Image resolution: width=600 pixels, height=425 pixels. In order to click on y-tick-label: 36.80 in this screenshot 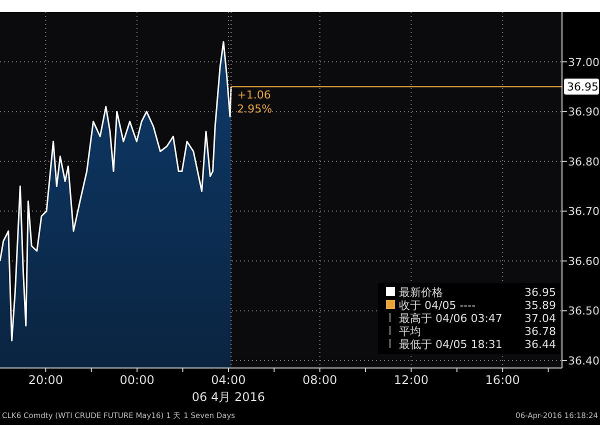, I will do `click(584, 161)`.